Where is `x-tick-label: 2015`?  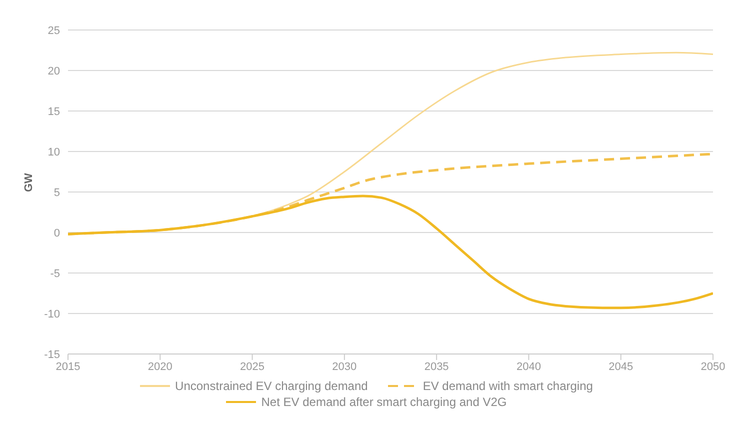
x-tick-label: 2015 is located at coordinates (68, 366).